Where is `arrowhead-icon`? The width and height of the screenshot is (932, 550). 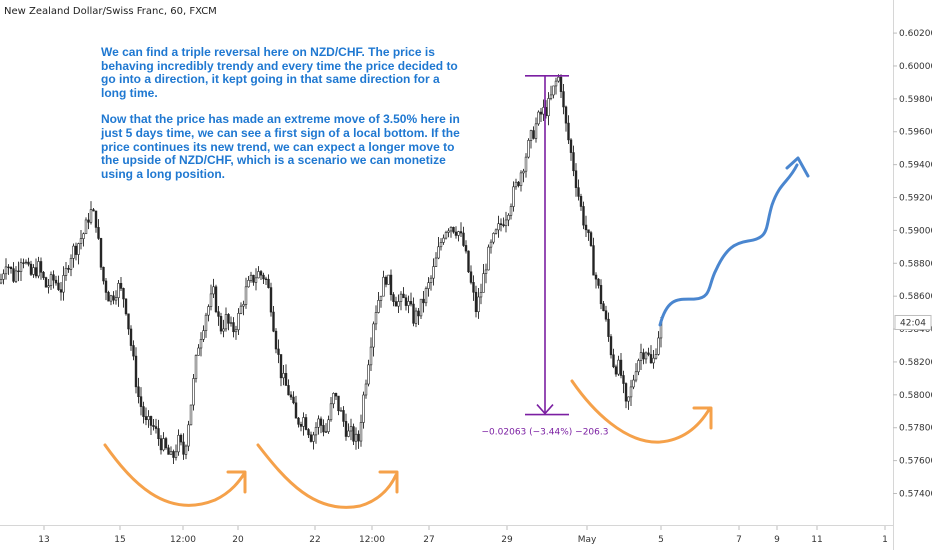
arrowhead-icon is located at coordinates (388, 482).